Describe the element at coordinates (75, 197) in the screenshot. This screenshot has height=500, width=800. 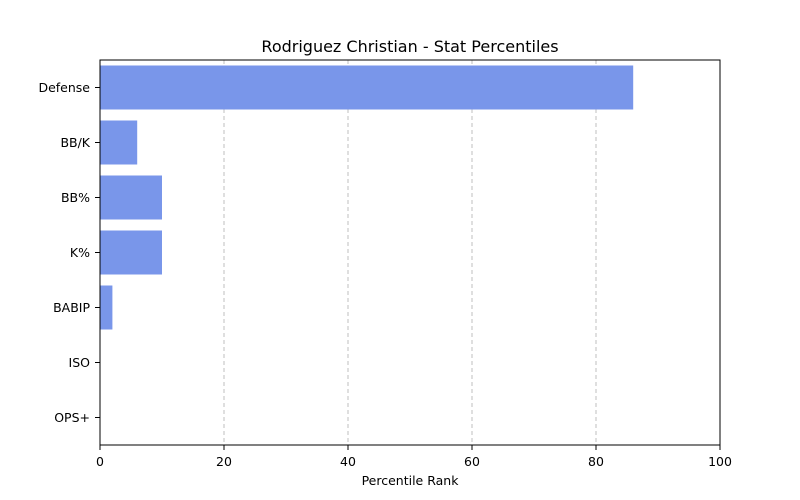
I see `y-tick-label-2: BB%` at that location.